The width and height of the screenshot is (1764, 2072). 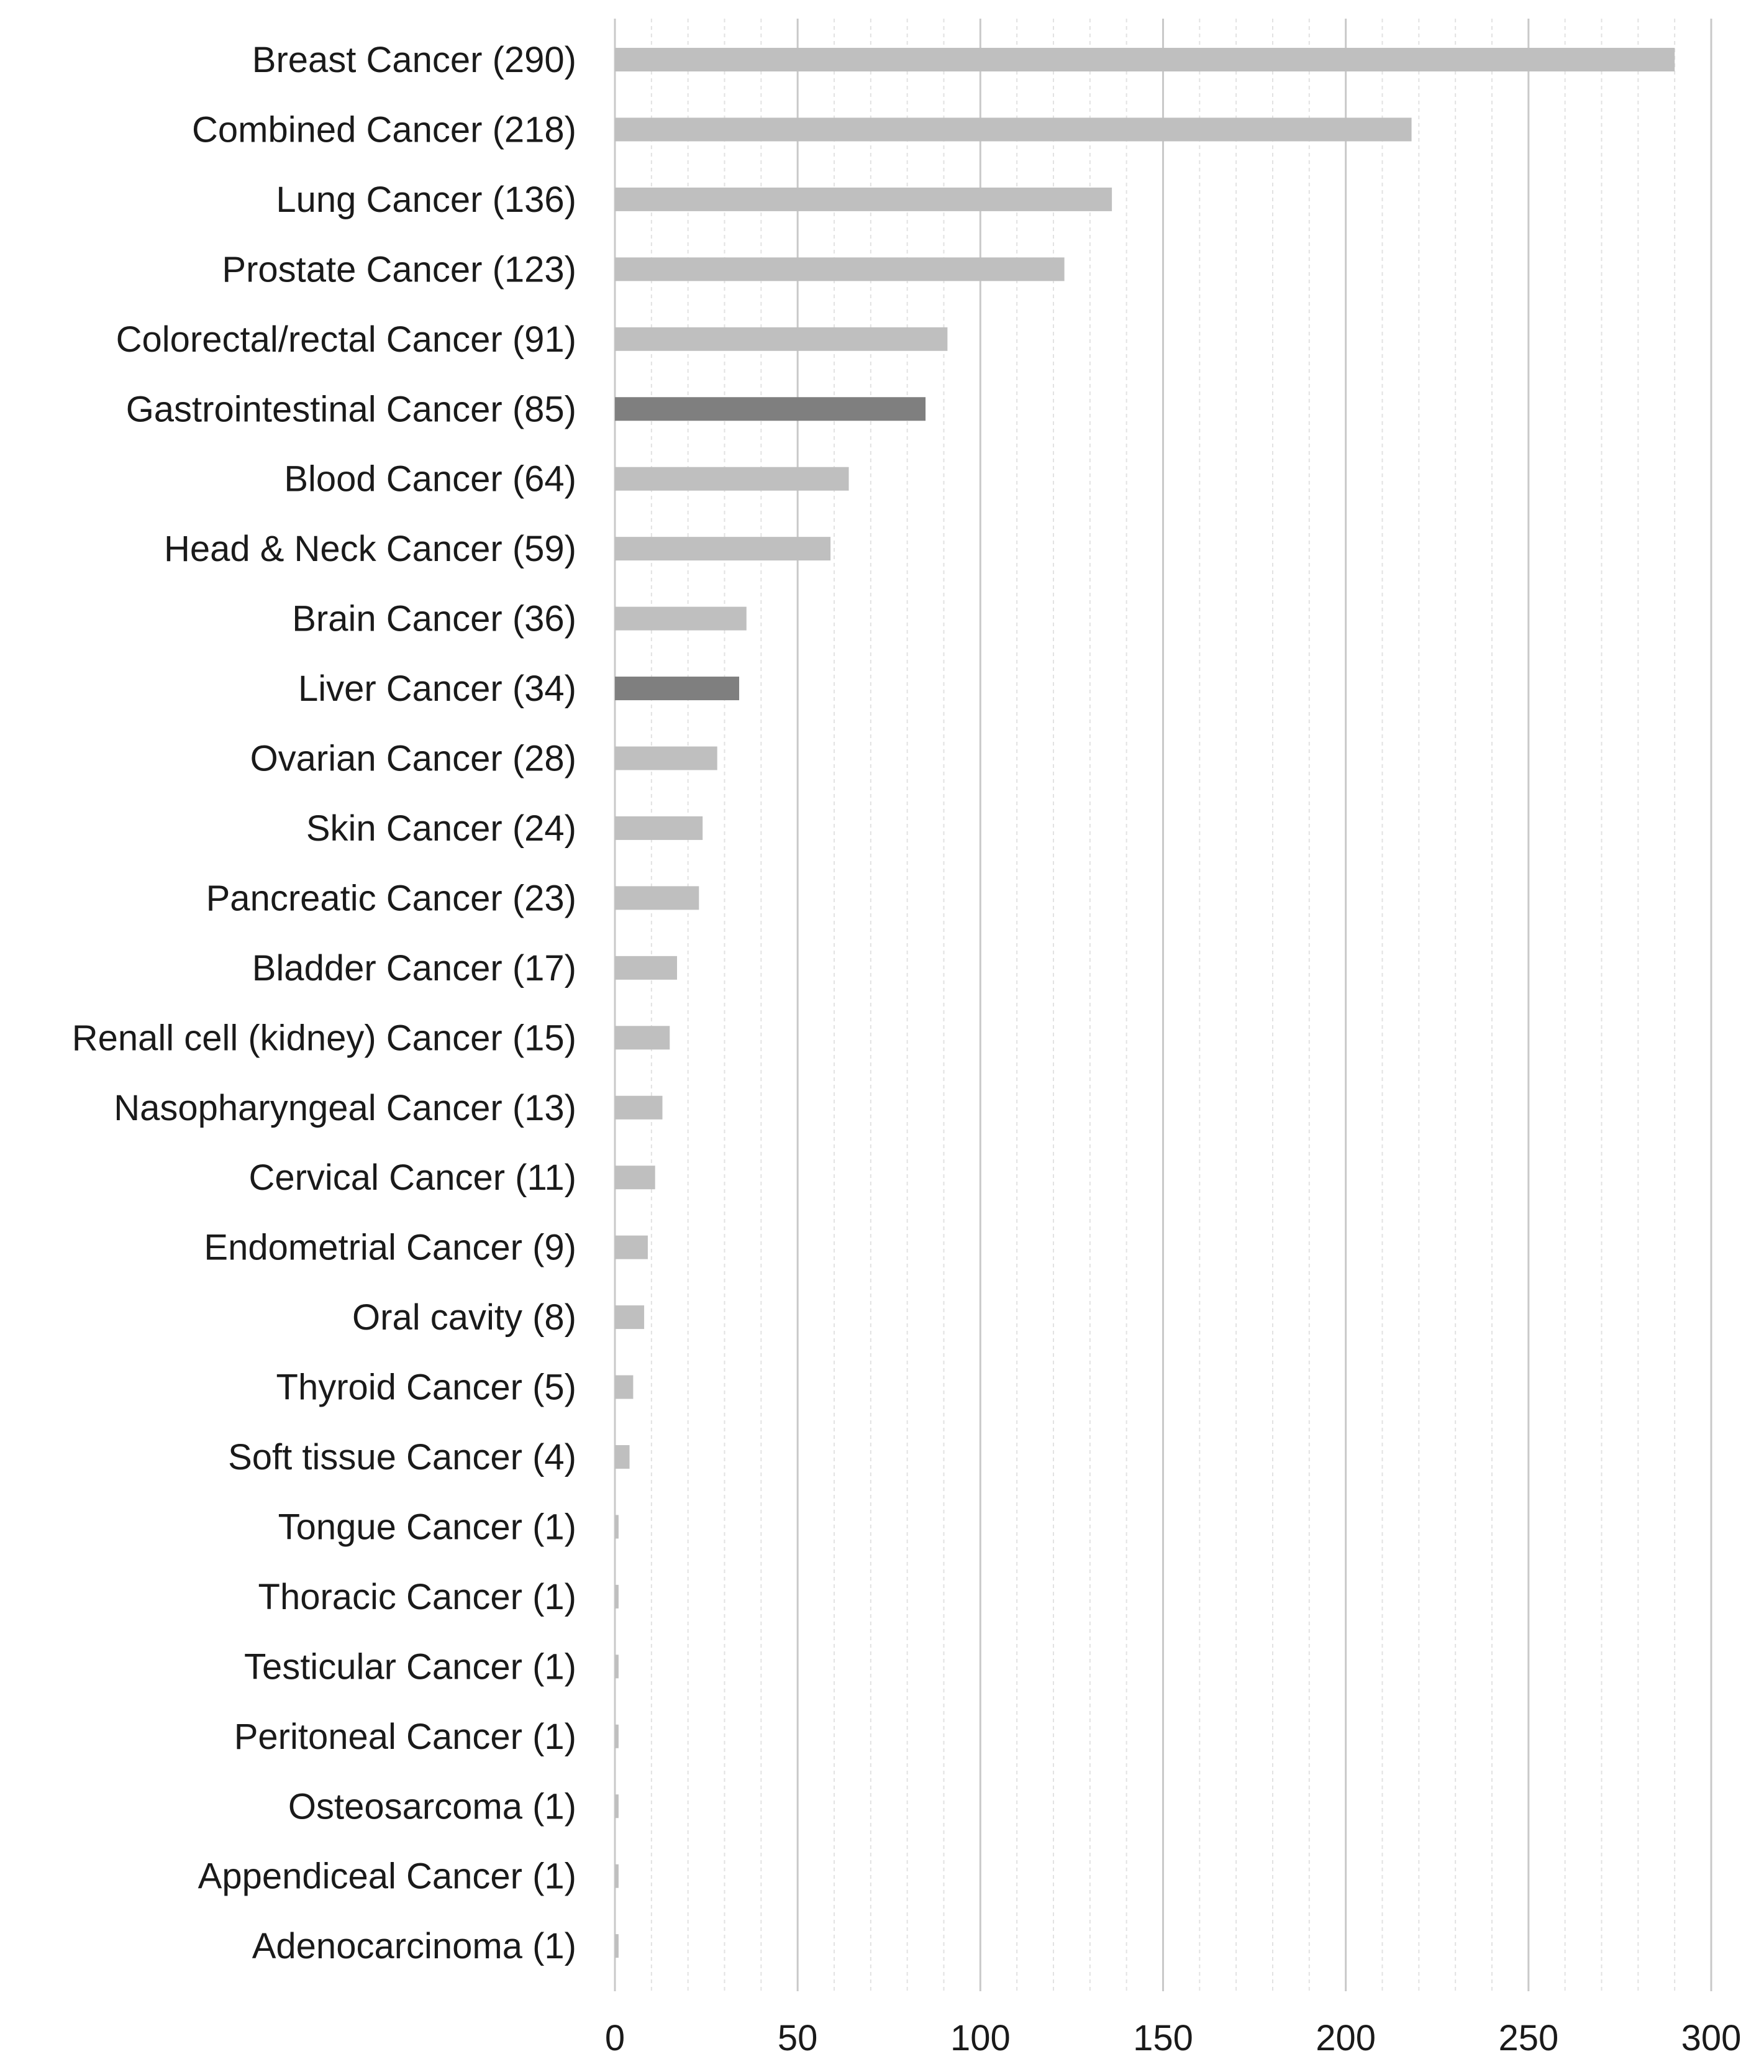 What do you see at coordinates (426, 1387) in the screenshot?
I see `category-label: Thyroid Cancer (5)` at bounding box center [426, 1387].